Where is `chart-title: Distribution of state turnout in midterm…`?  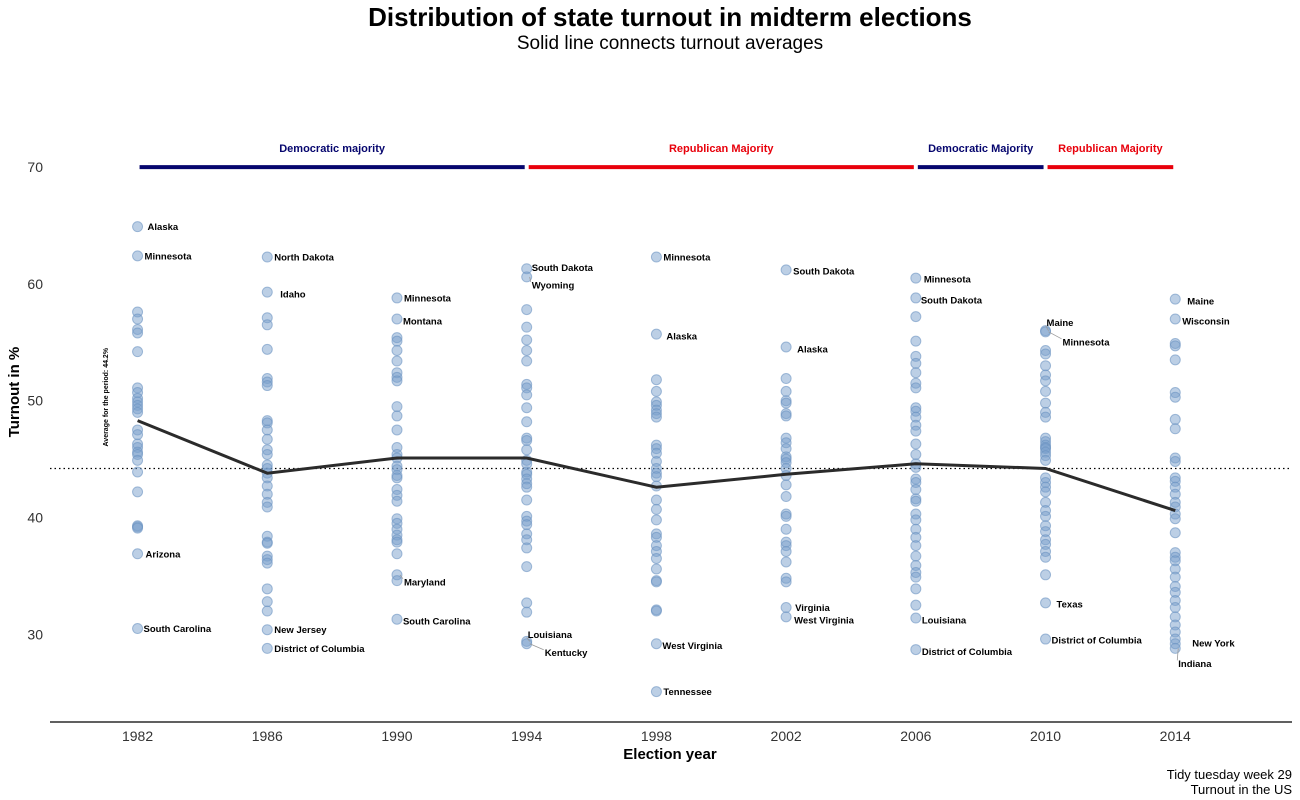
chart-title: Distribution of state turnout in midterm… is located at coordinates (670, 17).